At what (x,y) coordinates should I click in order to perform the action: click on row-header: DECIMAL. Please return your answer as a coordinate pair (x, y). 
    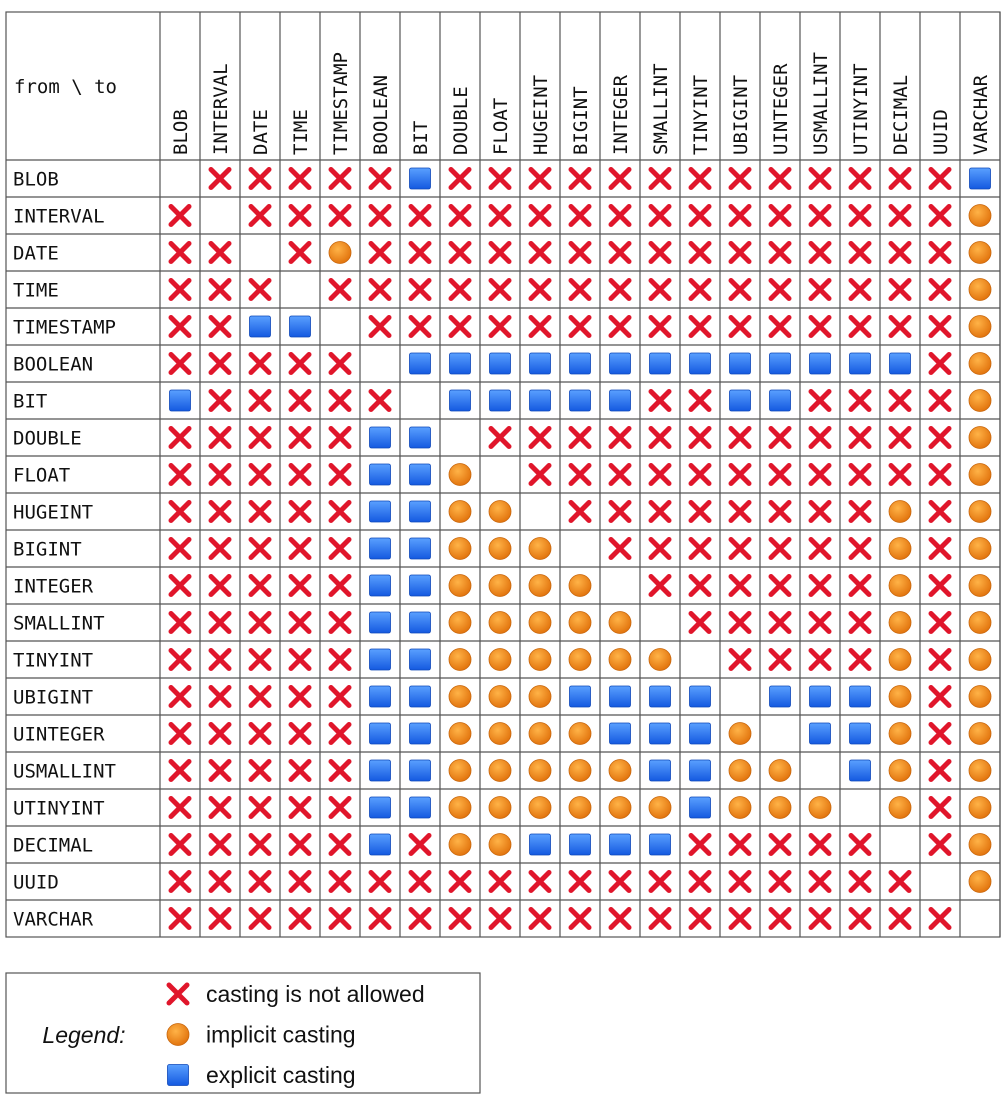
    Looking at the image, I should click on (53, 846).